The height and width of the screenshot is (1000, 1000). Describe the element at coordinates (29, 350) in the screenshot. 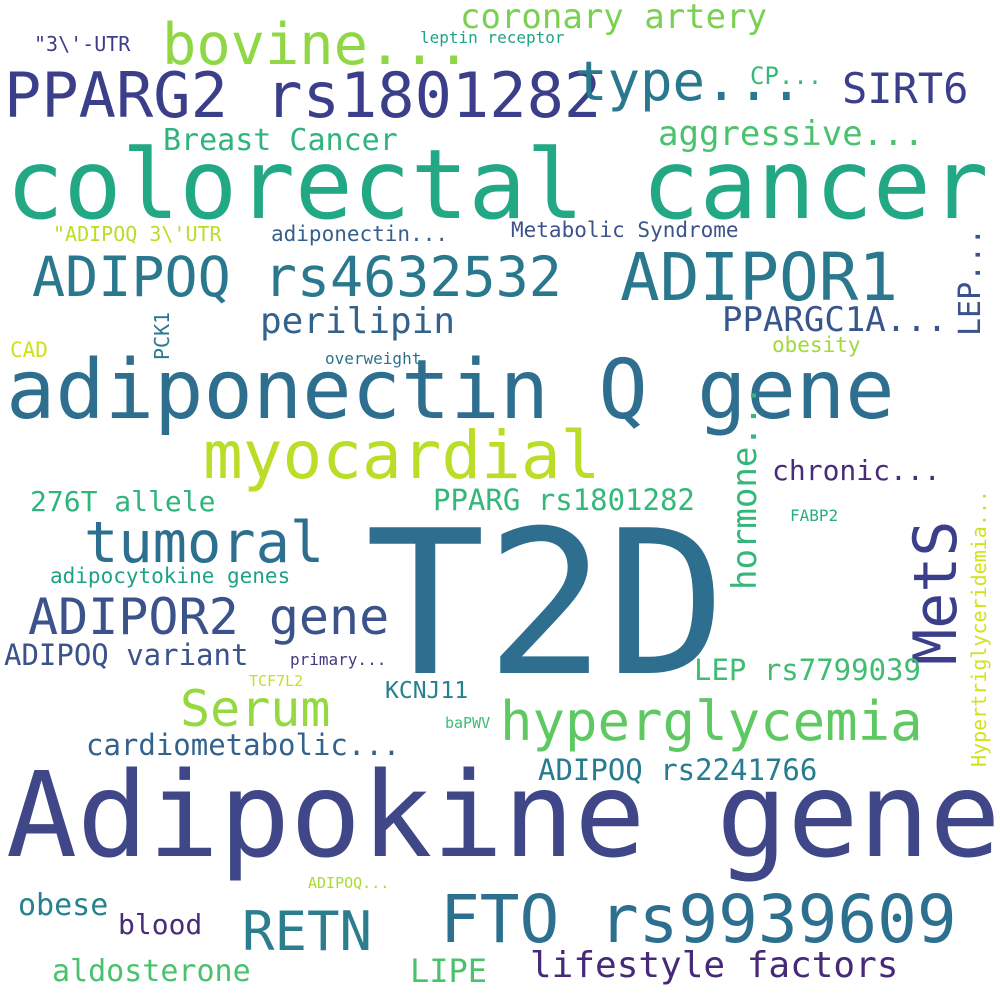

I see `word-cad: CAD` at that location.